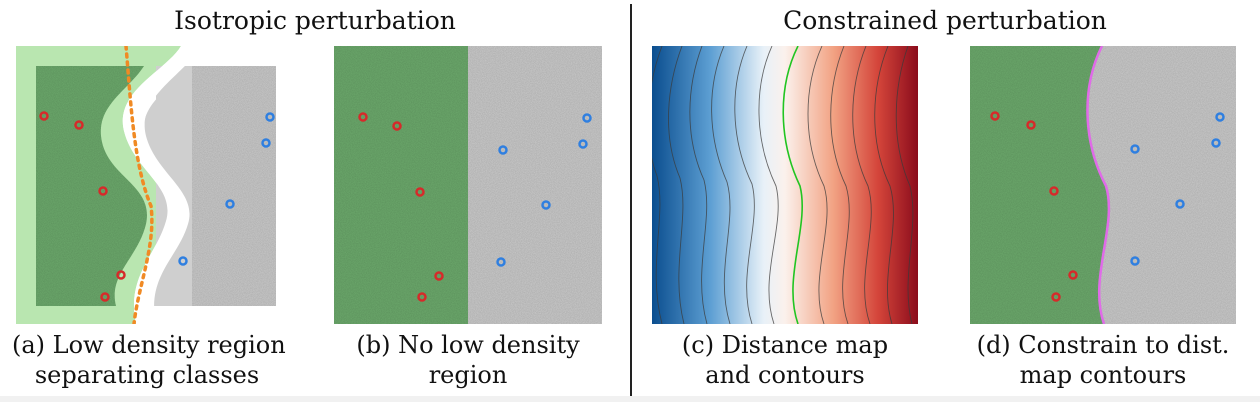 The width and height of the screenshot is (1260, 402). I want to click on panel-a, so click(147, 185).